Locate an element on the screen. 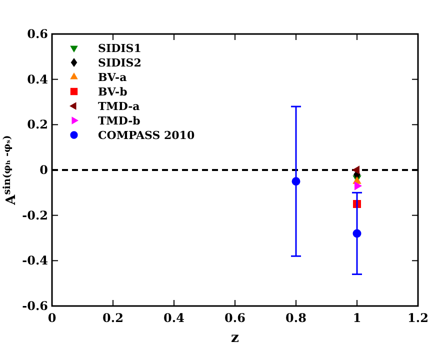 Image resolution: width=436 pixels, height=354 pixels. x-tick-label: 0.2 is located at coordinates (113, 318).